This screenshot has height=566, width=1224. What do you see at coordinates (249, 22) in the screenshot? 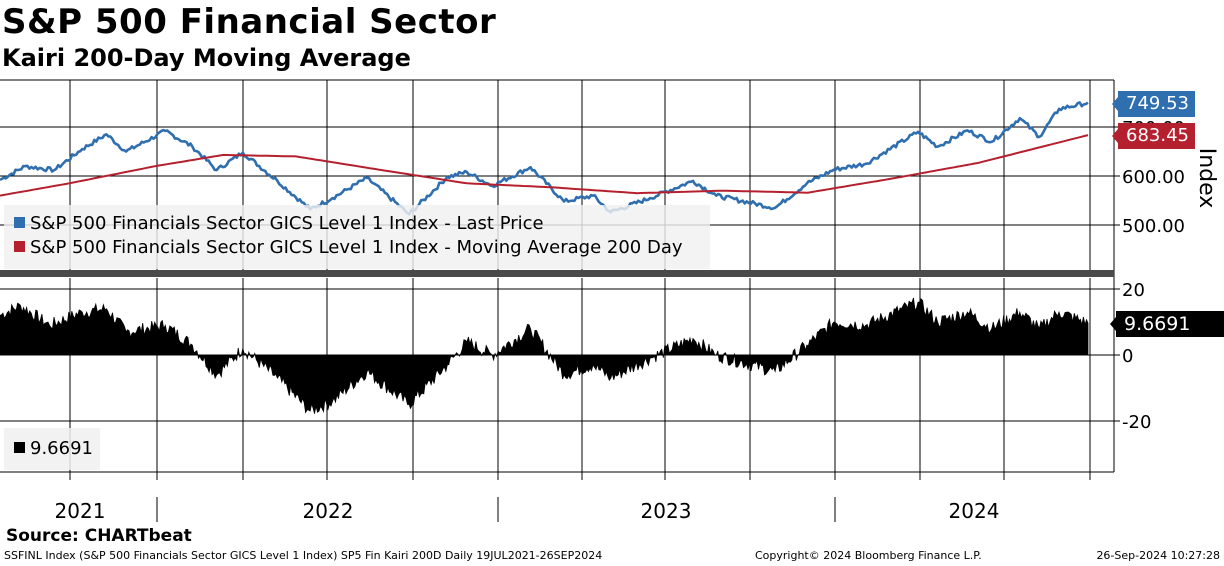
I see `chart-title: S&P 500 Financial Sector` at bounding box center [249, 22].